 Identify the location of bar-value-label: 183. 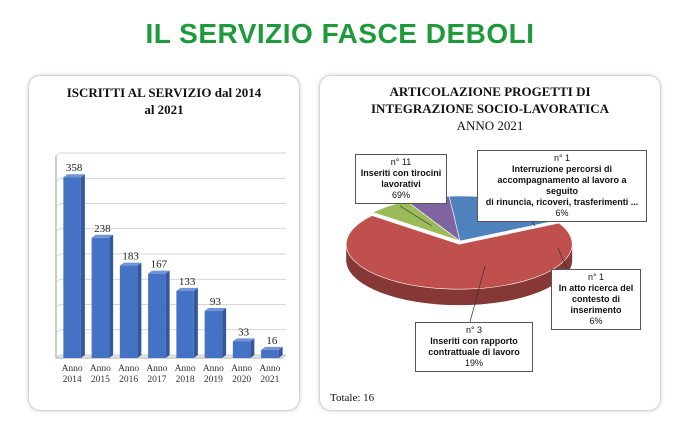
(130, 257).